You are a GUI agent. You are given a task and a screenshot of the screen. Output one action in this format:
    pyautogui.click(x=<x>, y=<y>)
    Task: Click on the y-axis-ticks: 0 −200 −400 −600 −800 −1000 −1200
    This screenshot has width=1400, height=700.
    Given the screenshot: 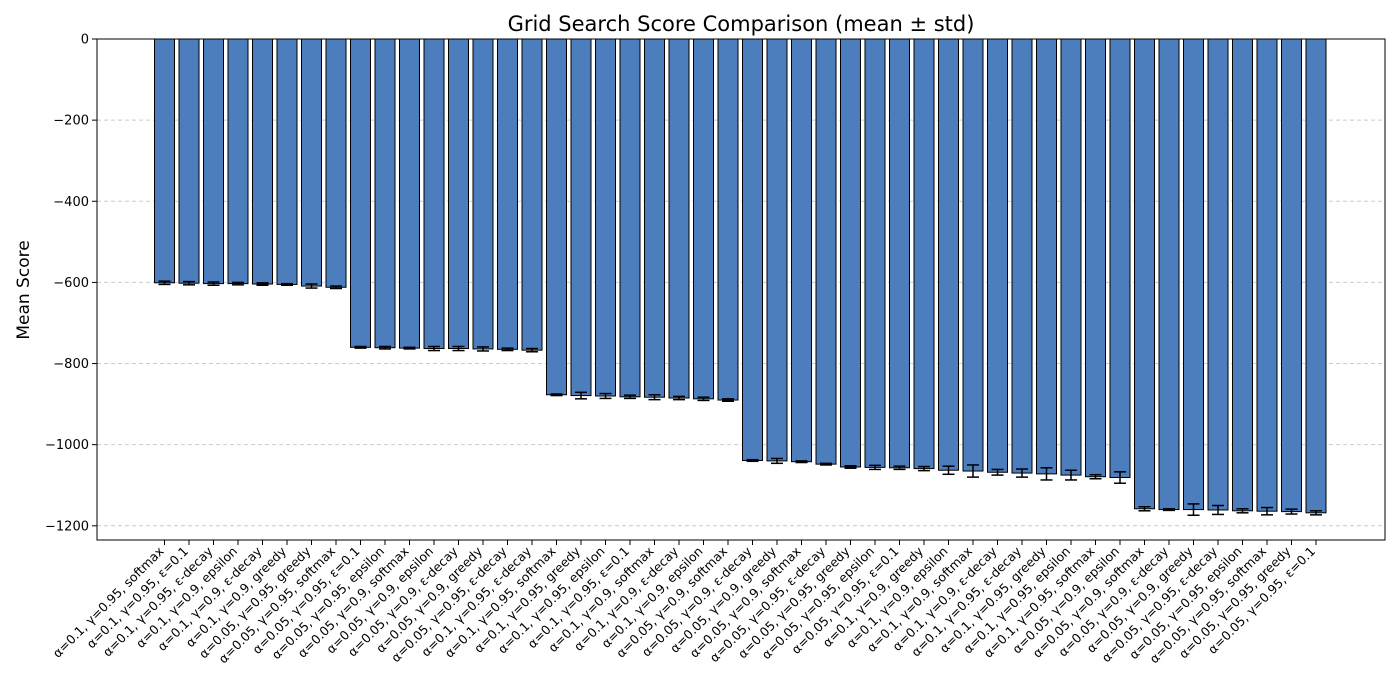 What is the action you would take?
    pyautogui.click(x=71, y=283)
    